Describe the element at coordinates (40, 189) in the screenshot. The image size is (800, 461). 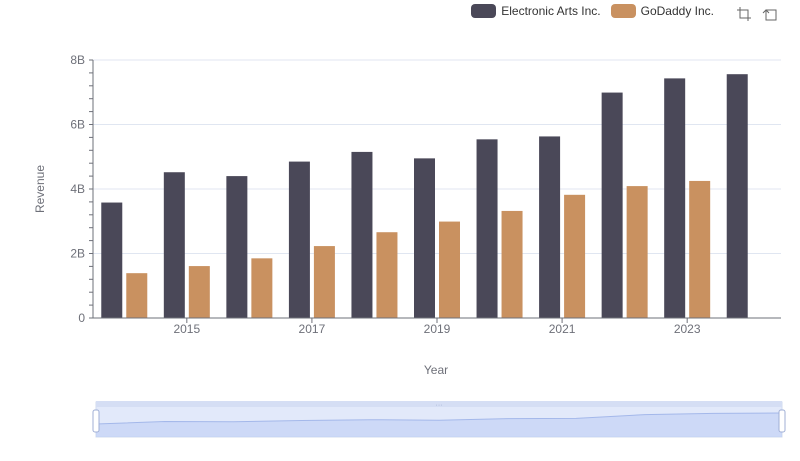
I see `y-axis-label: Revenue` at that location.